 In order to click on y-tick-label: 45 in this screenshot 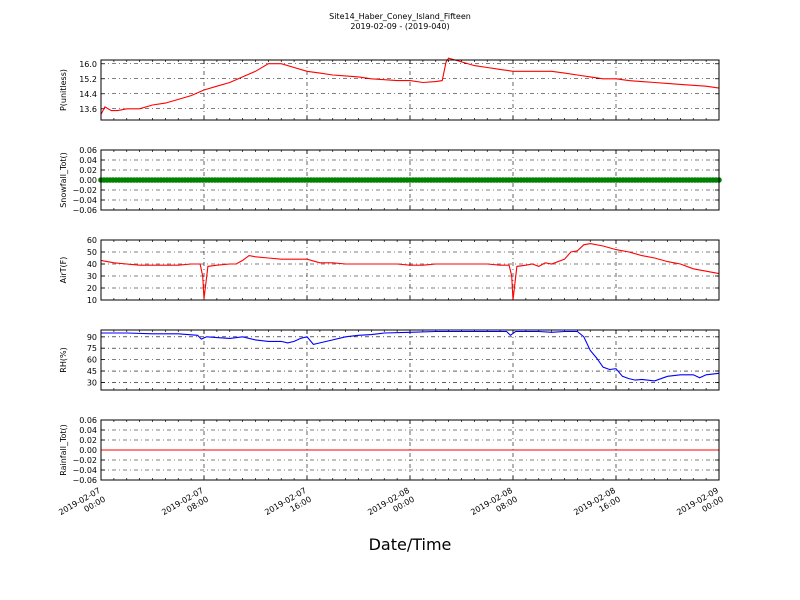, I will do `click(92, 371)`.